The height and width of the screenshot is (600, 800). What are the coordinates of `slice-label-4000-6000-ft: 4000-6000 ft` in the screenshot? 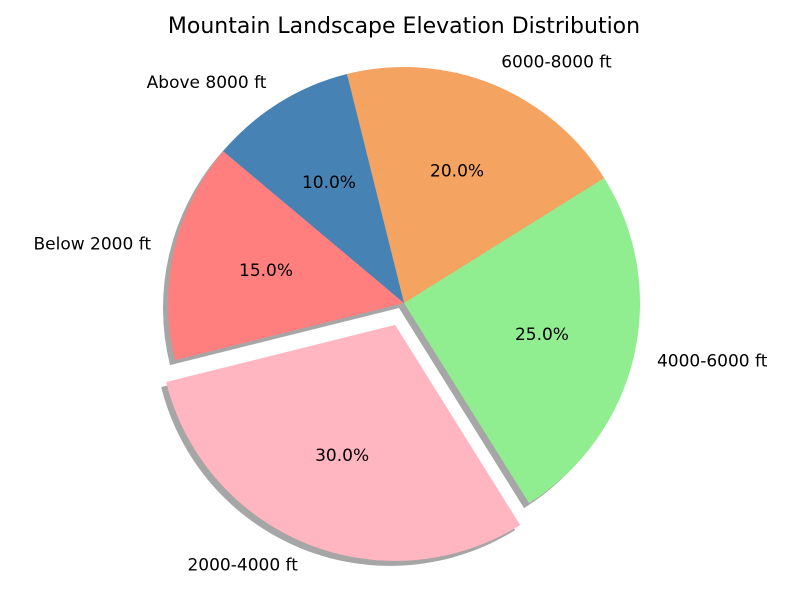 It's located at (712, 361).